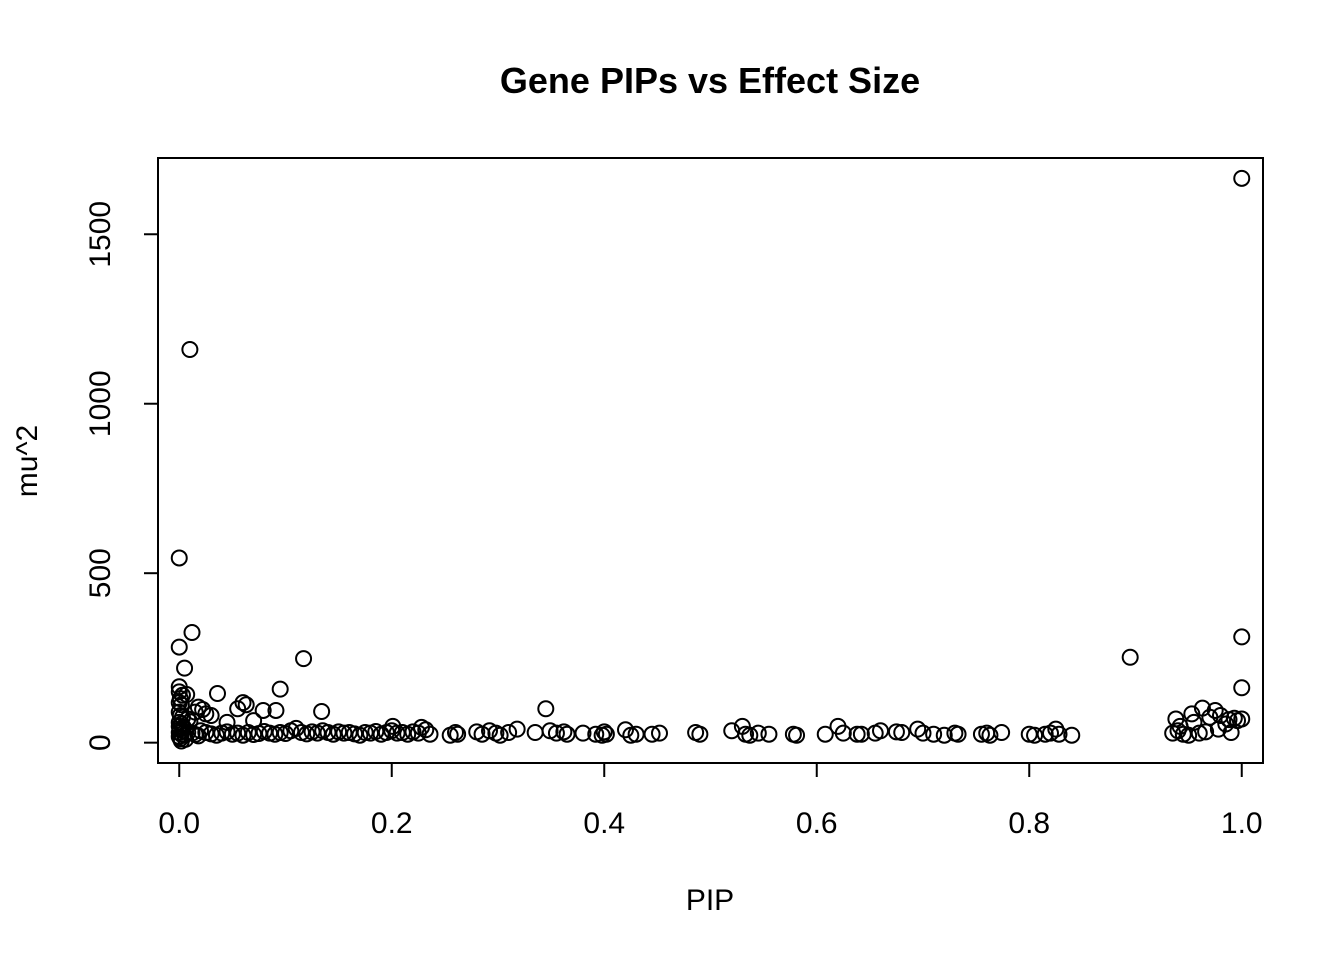 The image size is (1344, 960). What do you see at coordinates (121, 476) in the screenshot?
I see `y-axis: 0 500 1000 1500` at bounding box center [121, 476].